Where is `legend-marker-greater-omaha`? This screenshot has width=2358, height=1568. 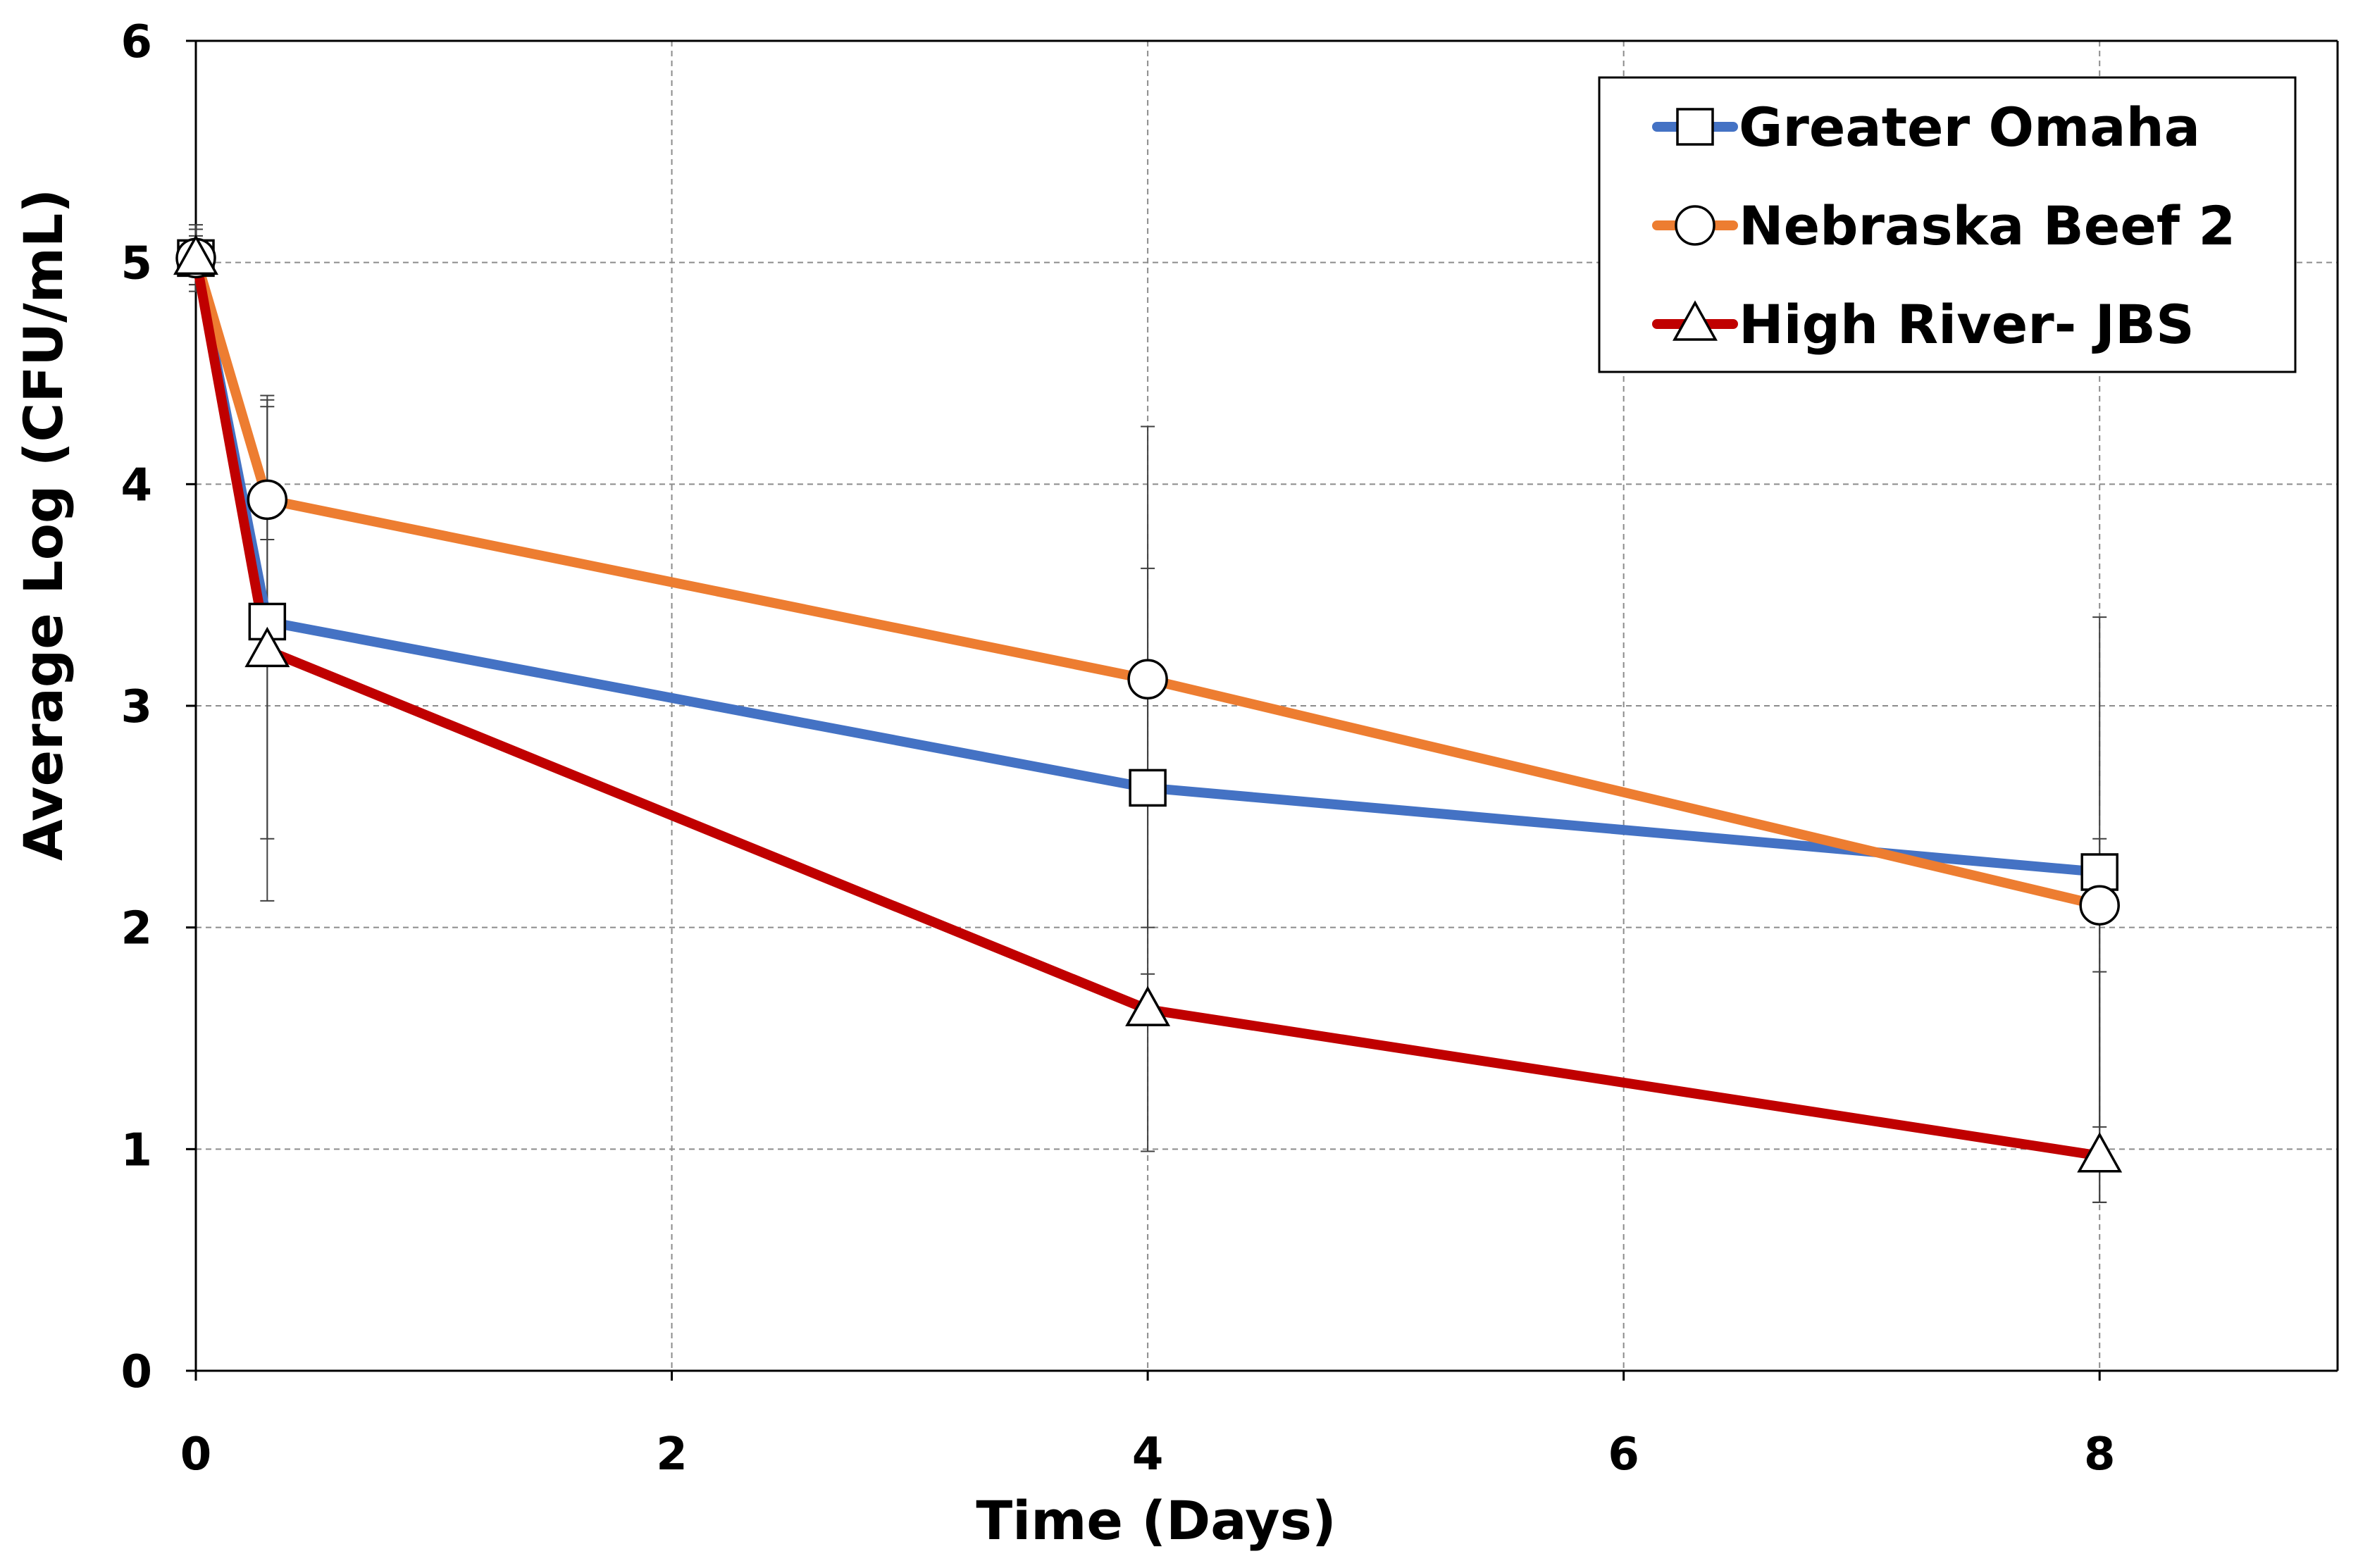
legend-marker-greater-omaha is located at coordinates (1695, 127).